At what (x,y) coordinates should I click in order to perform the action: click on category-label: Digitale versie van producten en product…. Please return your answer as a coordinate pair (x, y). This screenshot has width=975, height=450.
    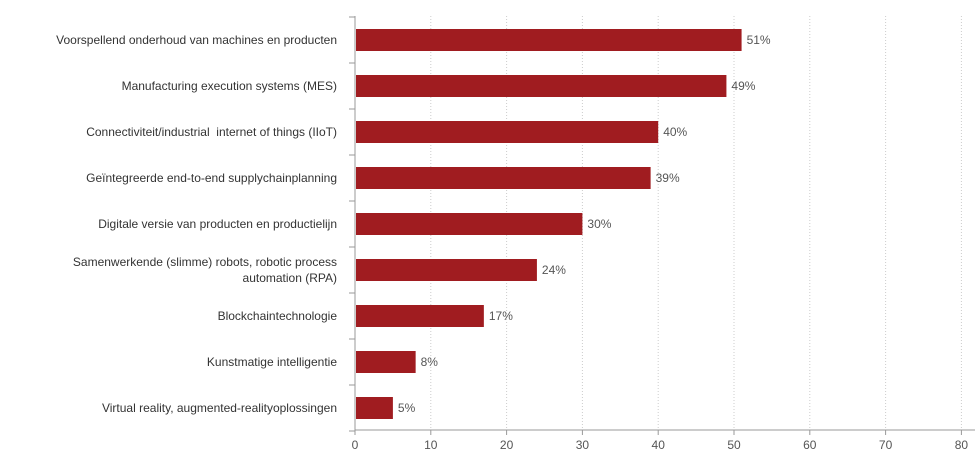
    Looking at the image, I should click on (217, 224).